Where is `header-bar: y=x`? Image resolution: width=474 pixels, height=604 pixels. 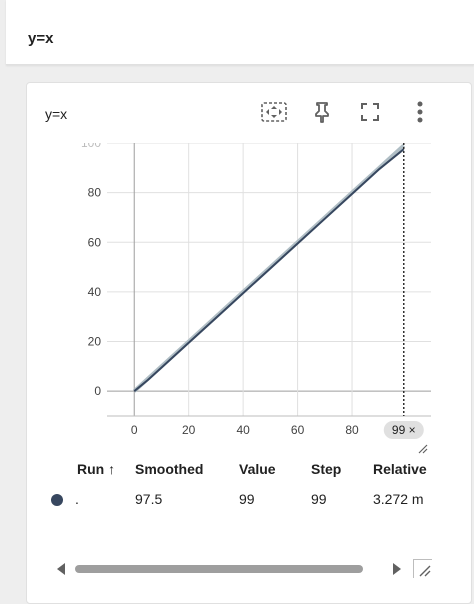
header-bar: y=x is located at coordinates (240, 32).